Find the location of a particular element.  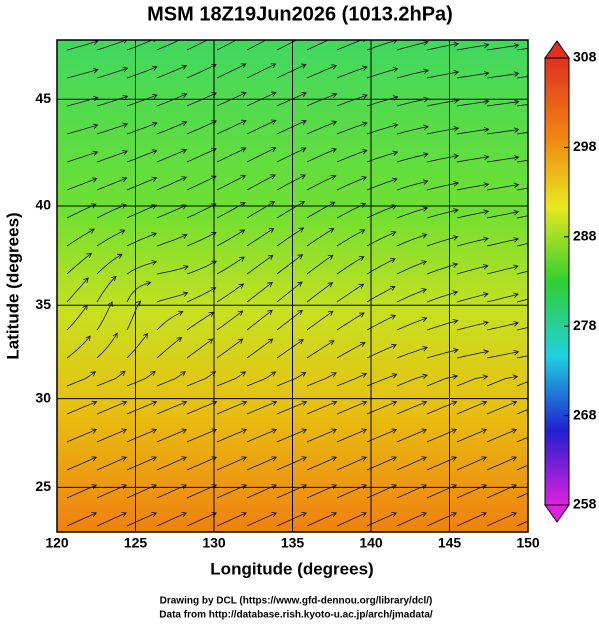

colorbar-tick-label: 268 is located at coordinates (585, 414).